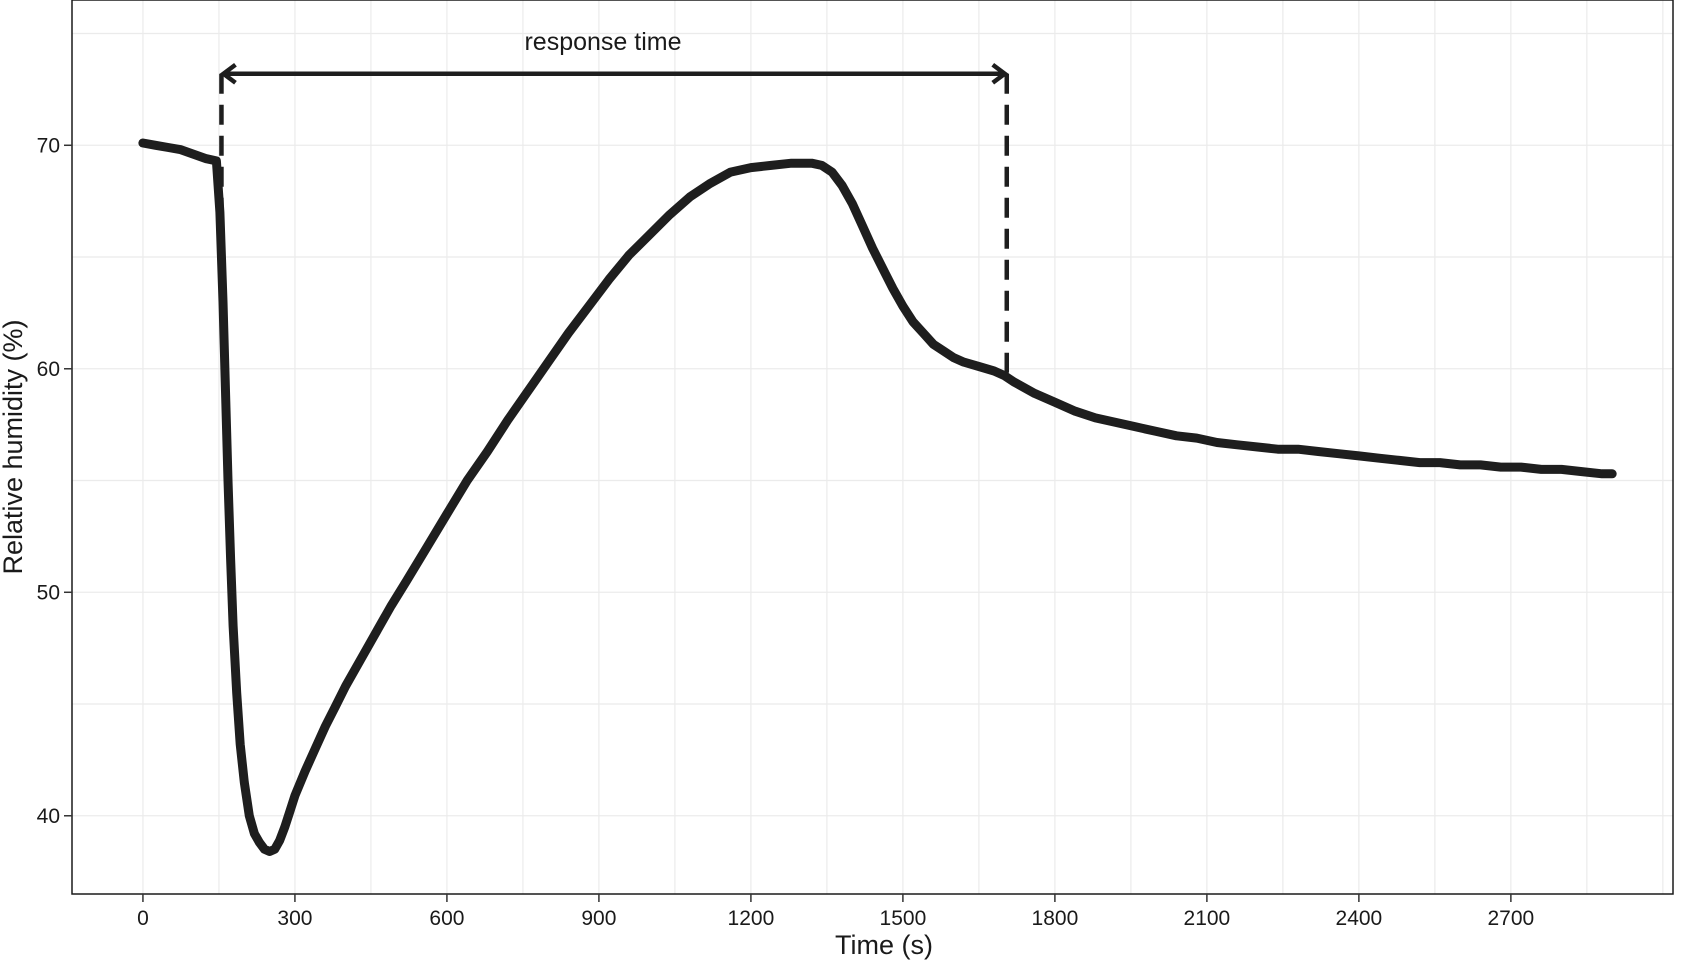 This screenshot has height=960, width=1696. I want to click on y-tick-label: 40, so click(48, 816).